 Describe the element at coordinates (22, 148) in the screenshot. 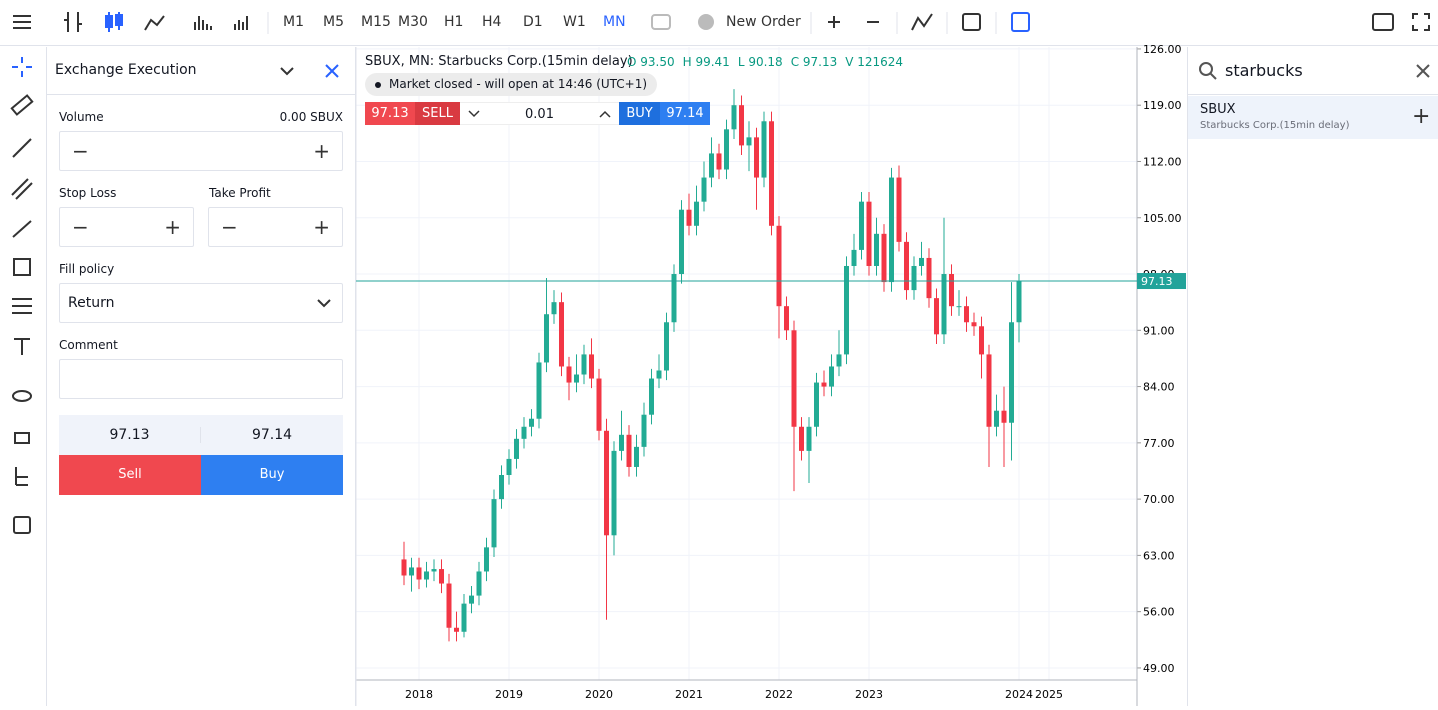

I see `trendline-icon` at that location.